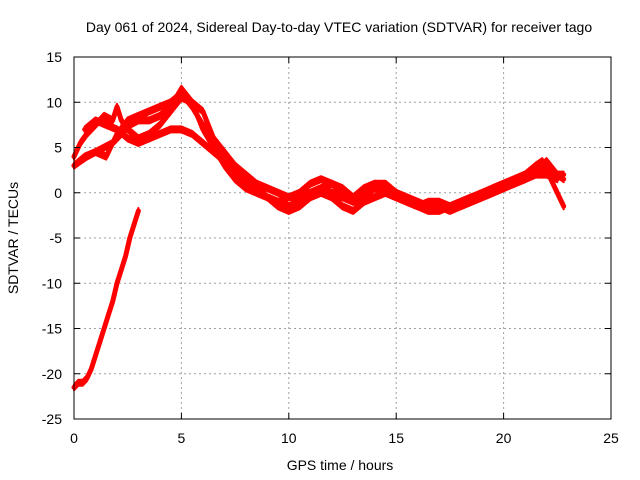 Image resolution: width=640 pixels, height=480 pixels. What do you see at coordinates (52, 329) in the screenshot?
I see `y-tick-label: -15` at bounding box center [52, 329].